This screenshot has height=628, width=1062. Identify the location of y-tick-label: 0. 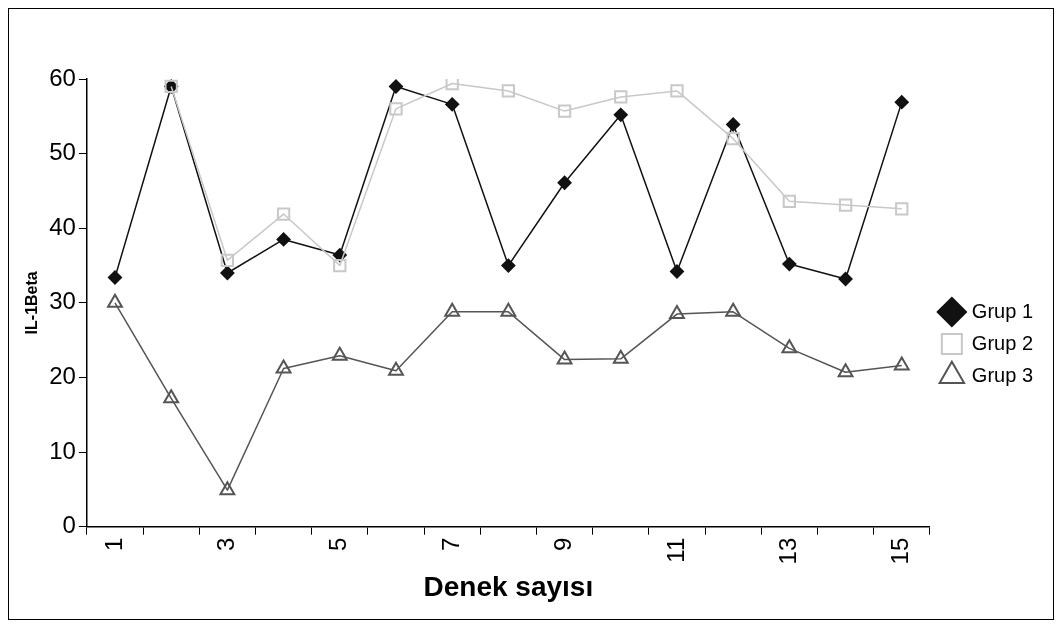
(69, 525).